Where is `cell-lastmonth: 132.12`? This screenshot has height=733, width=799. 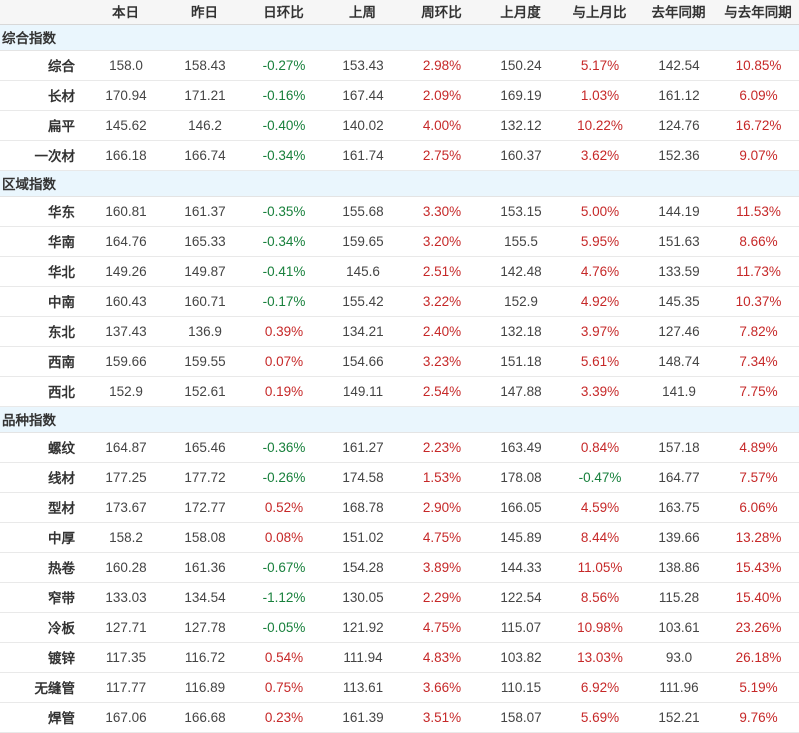
cell-lastmonth: 132.12 is located at coordinates (523, 125).